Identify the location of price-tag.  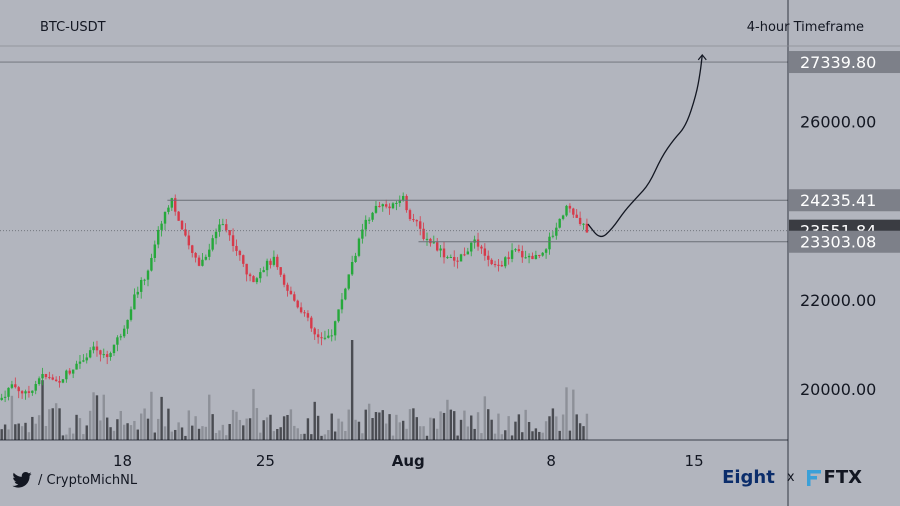
(844, 200).